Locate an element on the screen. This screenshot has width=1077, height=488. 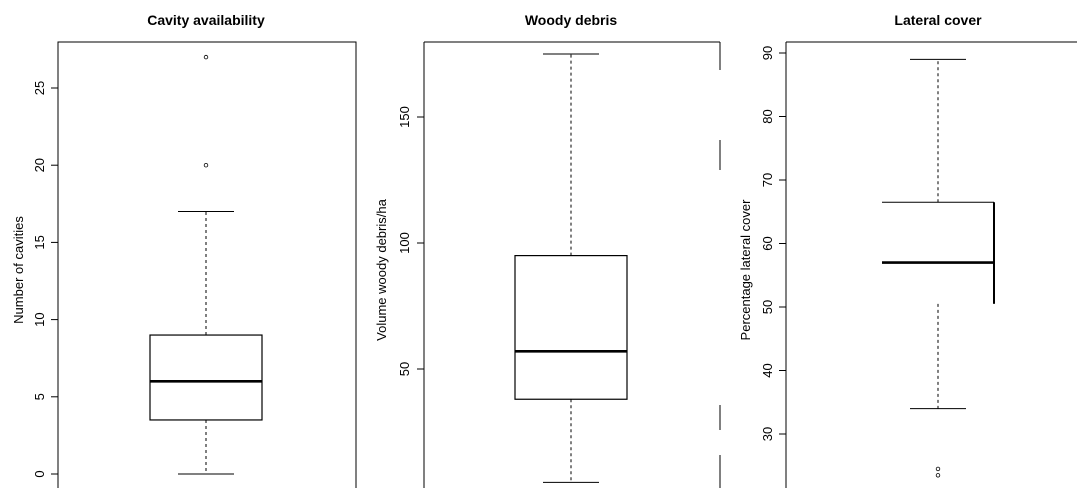
panel-title: Cavity availability is located at coordinates (206, 20).